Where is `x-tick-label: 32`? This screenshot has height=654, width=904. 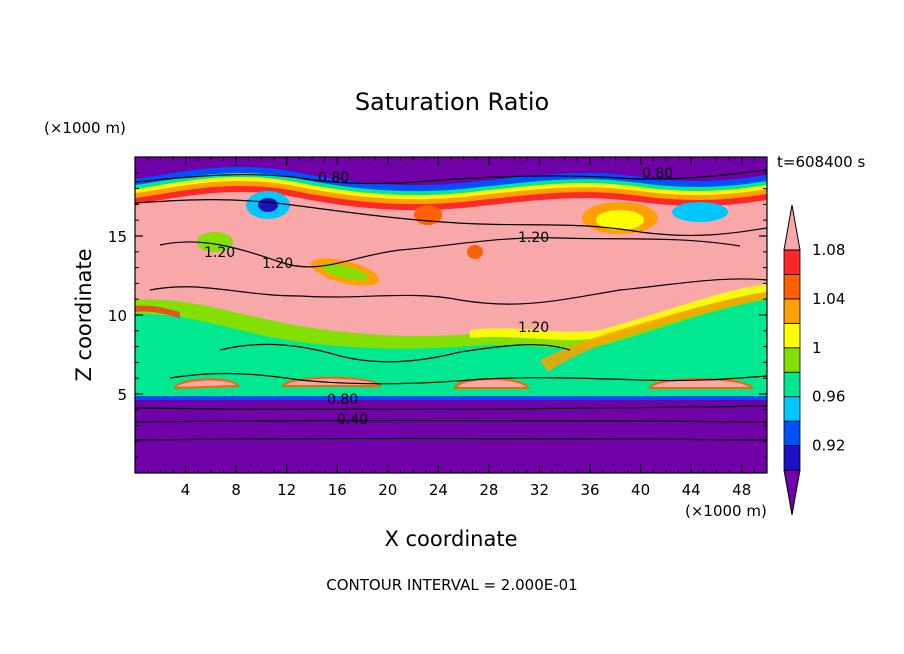 x-tick-label: 32 is located at coordinates (539, 490).